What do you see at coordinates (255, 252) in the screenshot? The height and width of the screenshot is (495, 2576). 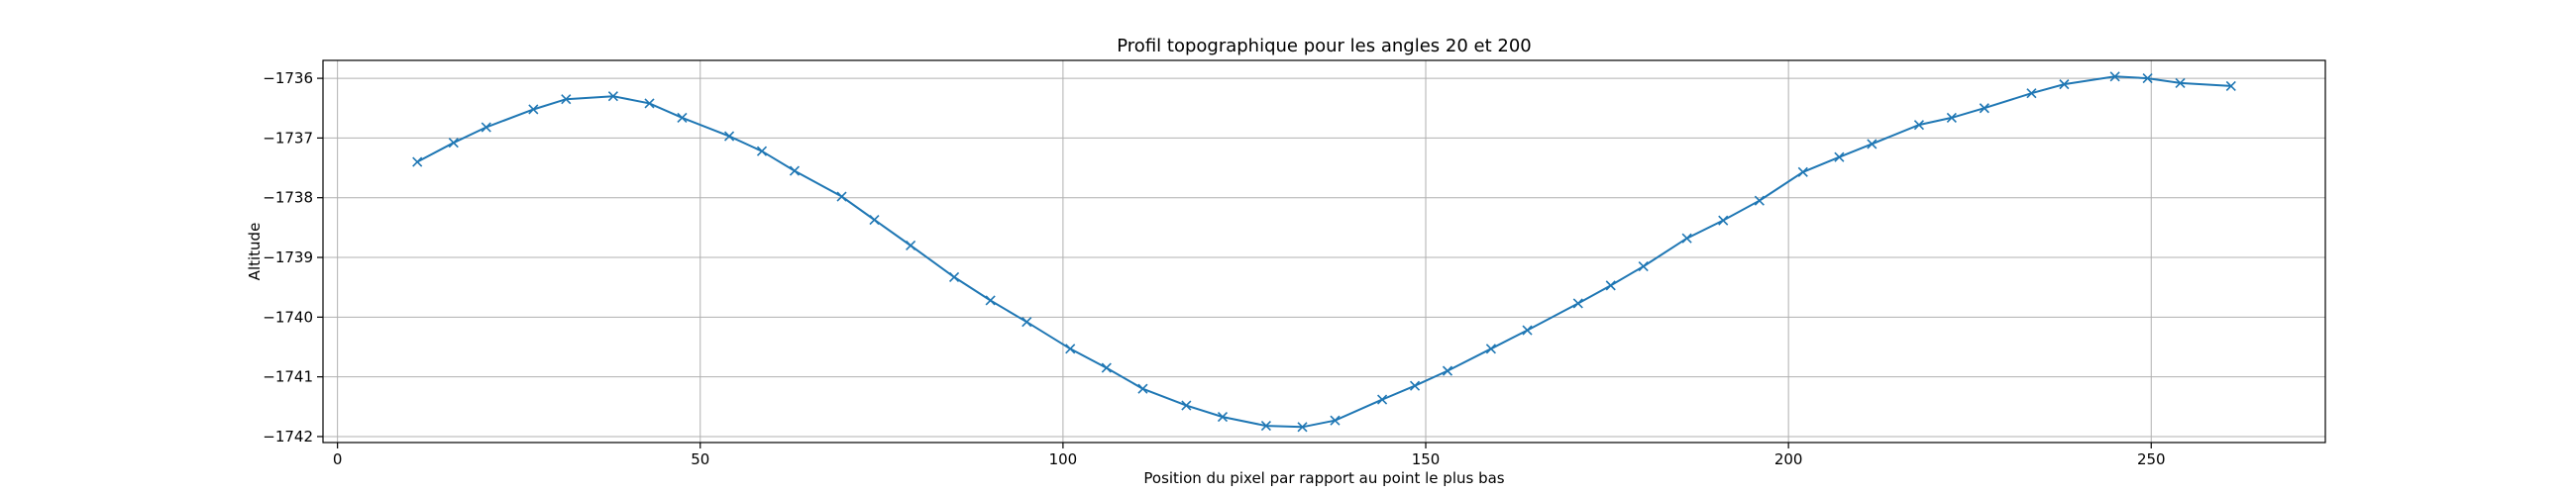 I see `y-axis-label: Altitude` at bounding box center [255, 252].